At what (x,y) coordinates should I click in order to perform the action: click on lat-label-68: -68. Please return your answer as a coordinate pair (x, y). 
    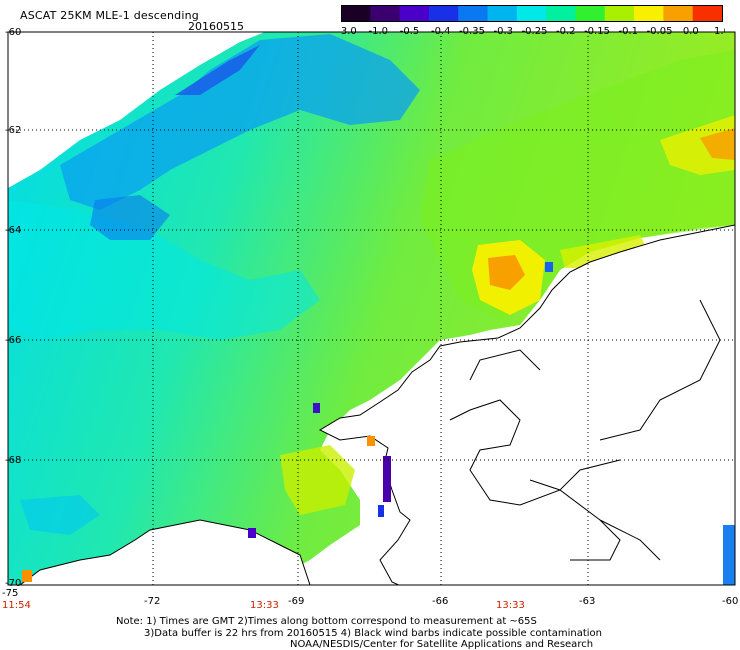
    Looking at the image, I should click on (13, 460).